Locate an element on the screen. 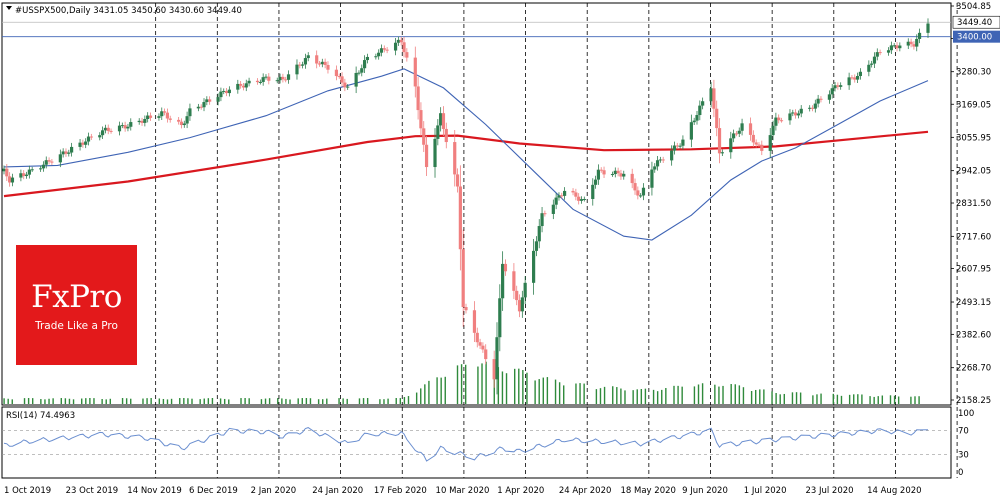  price-tick-label: 2942.05 is located at coordinates (973, 172).